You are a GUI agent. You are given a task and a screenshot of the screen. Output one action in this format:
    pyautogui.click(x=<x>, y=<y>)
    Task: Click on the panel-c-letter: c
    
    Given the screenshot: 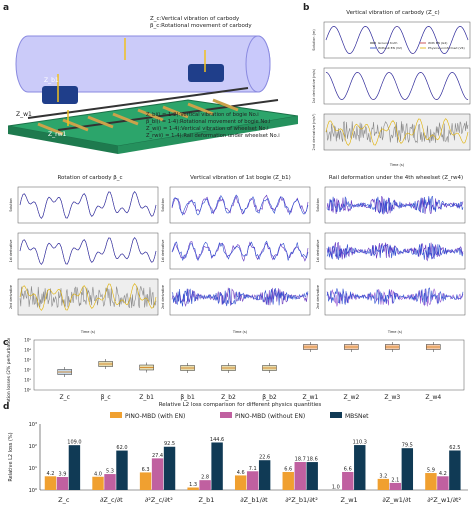 What is the action you would take?
    pyautogui.click(x=6, y=343)
    